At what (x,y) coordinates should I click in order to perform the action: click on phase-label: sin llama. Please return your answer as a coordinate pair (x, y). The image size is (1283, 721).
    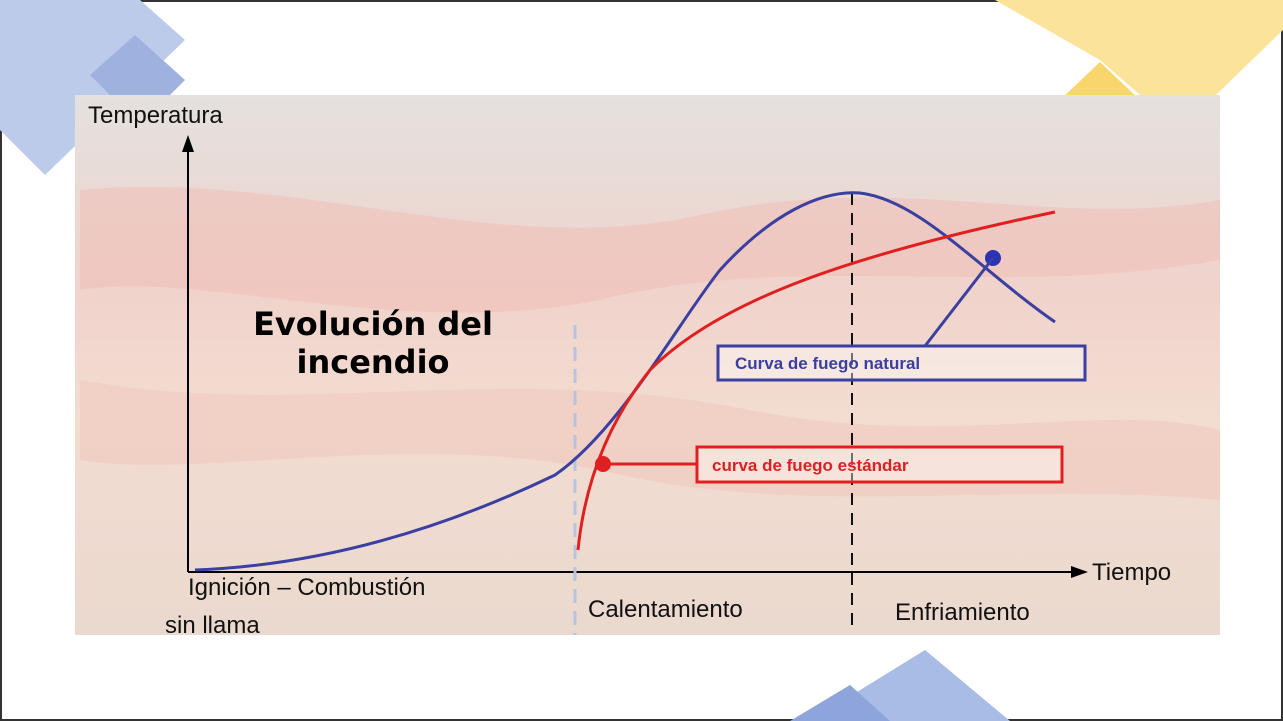
    Looking at the image, I should click on (212, 625).